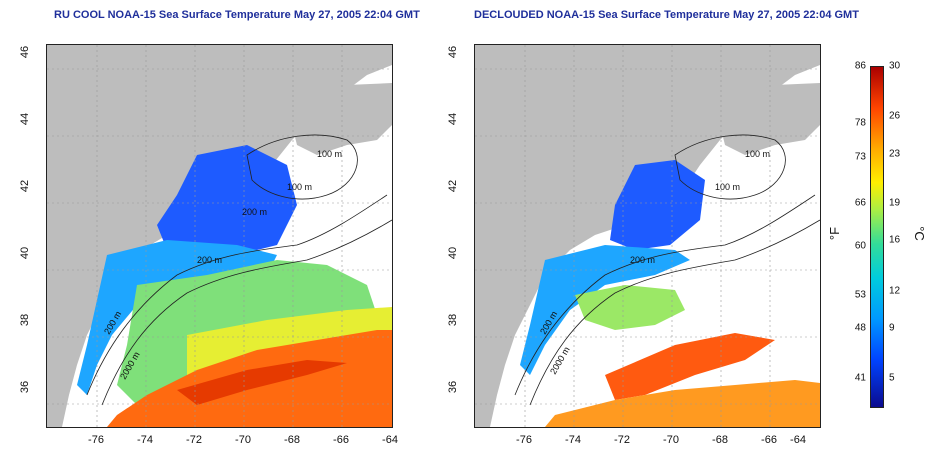 The width and height of the screenshot is (950, 475). What do you see at coordinates (895, 116) in the screenshot?
I see `colorbar-c-label: 26` at bounding box center [895, 116].